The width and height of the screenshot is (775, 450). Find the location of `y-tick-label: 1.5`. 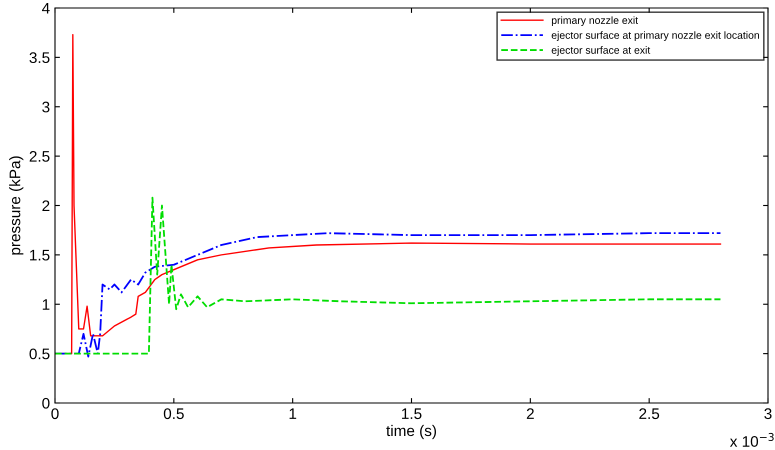

y-tick-label: 1.5 is located at coordinates (40, 255).